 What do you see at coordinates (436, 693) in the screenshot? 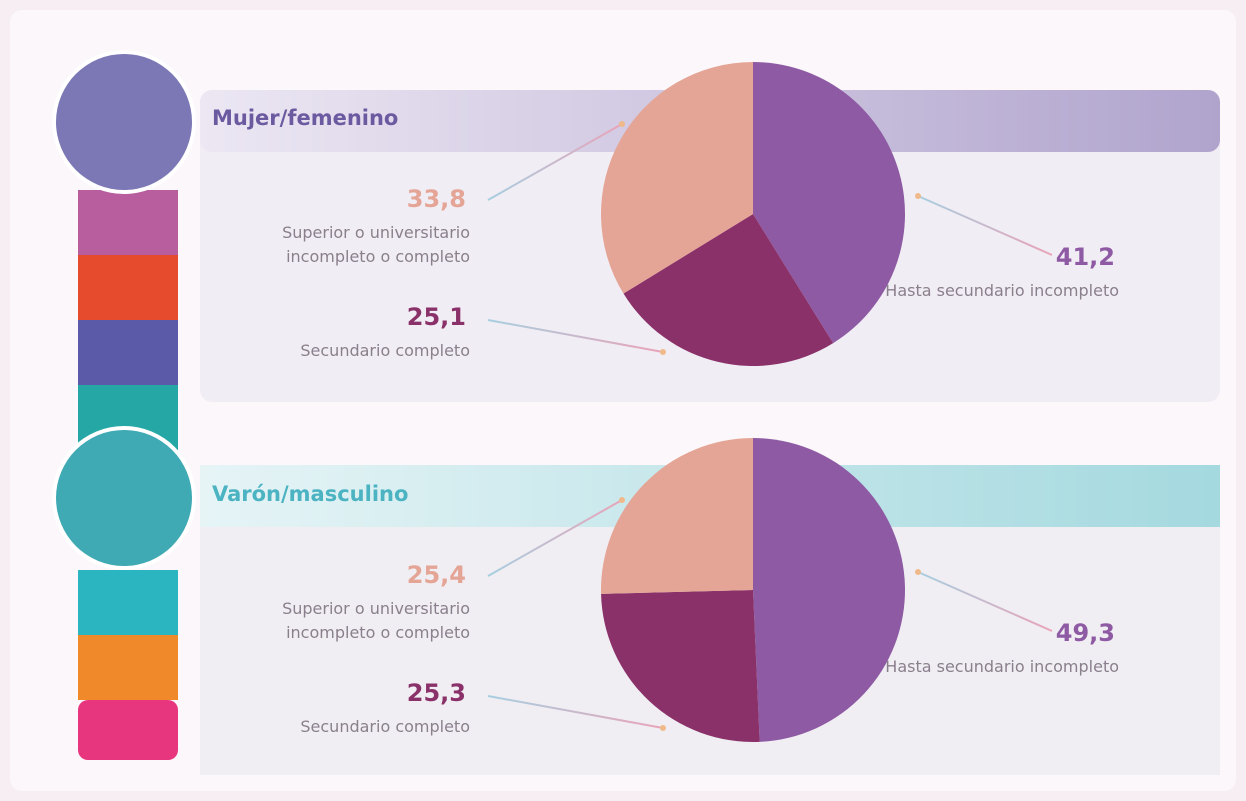
I see `value-label: 25,3` at bounding box center [436, 693].